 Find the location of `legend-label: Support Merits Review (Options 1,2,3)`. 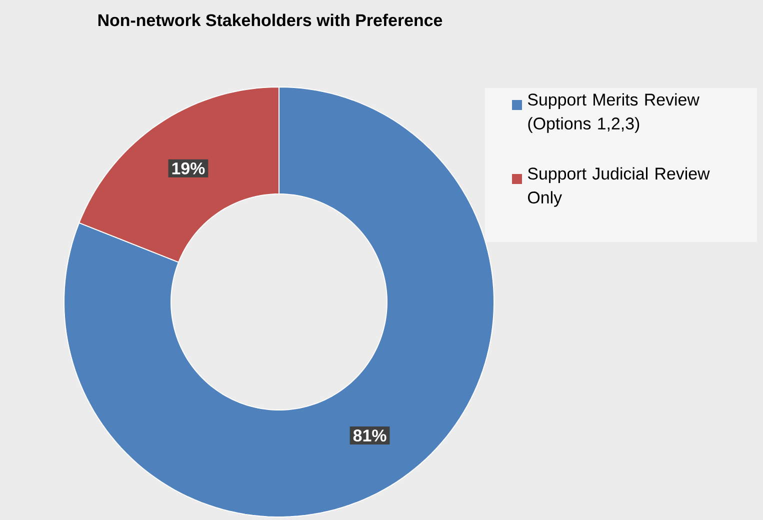

legend-label: Support Merits Review (Options 1,2,3) is located at coordinates (614, 113).